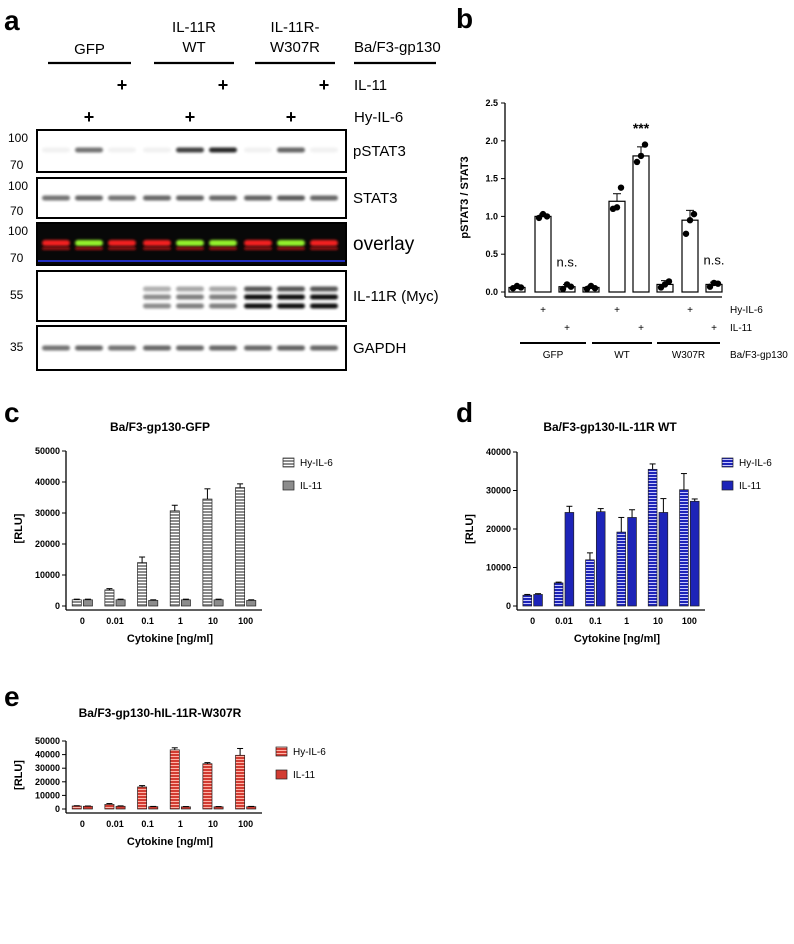  Describe the element at coordinates (17, 295) in the screenshot. I see `blot-mw-marker: 55` at that location.